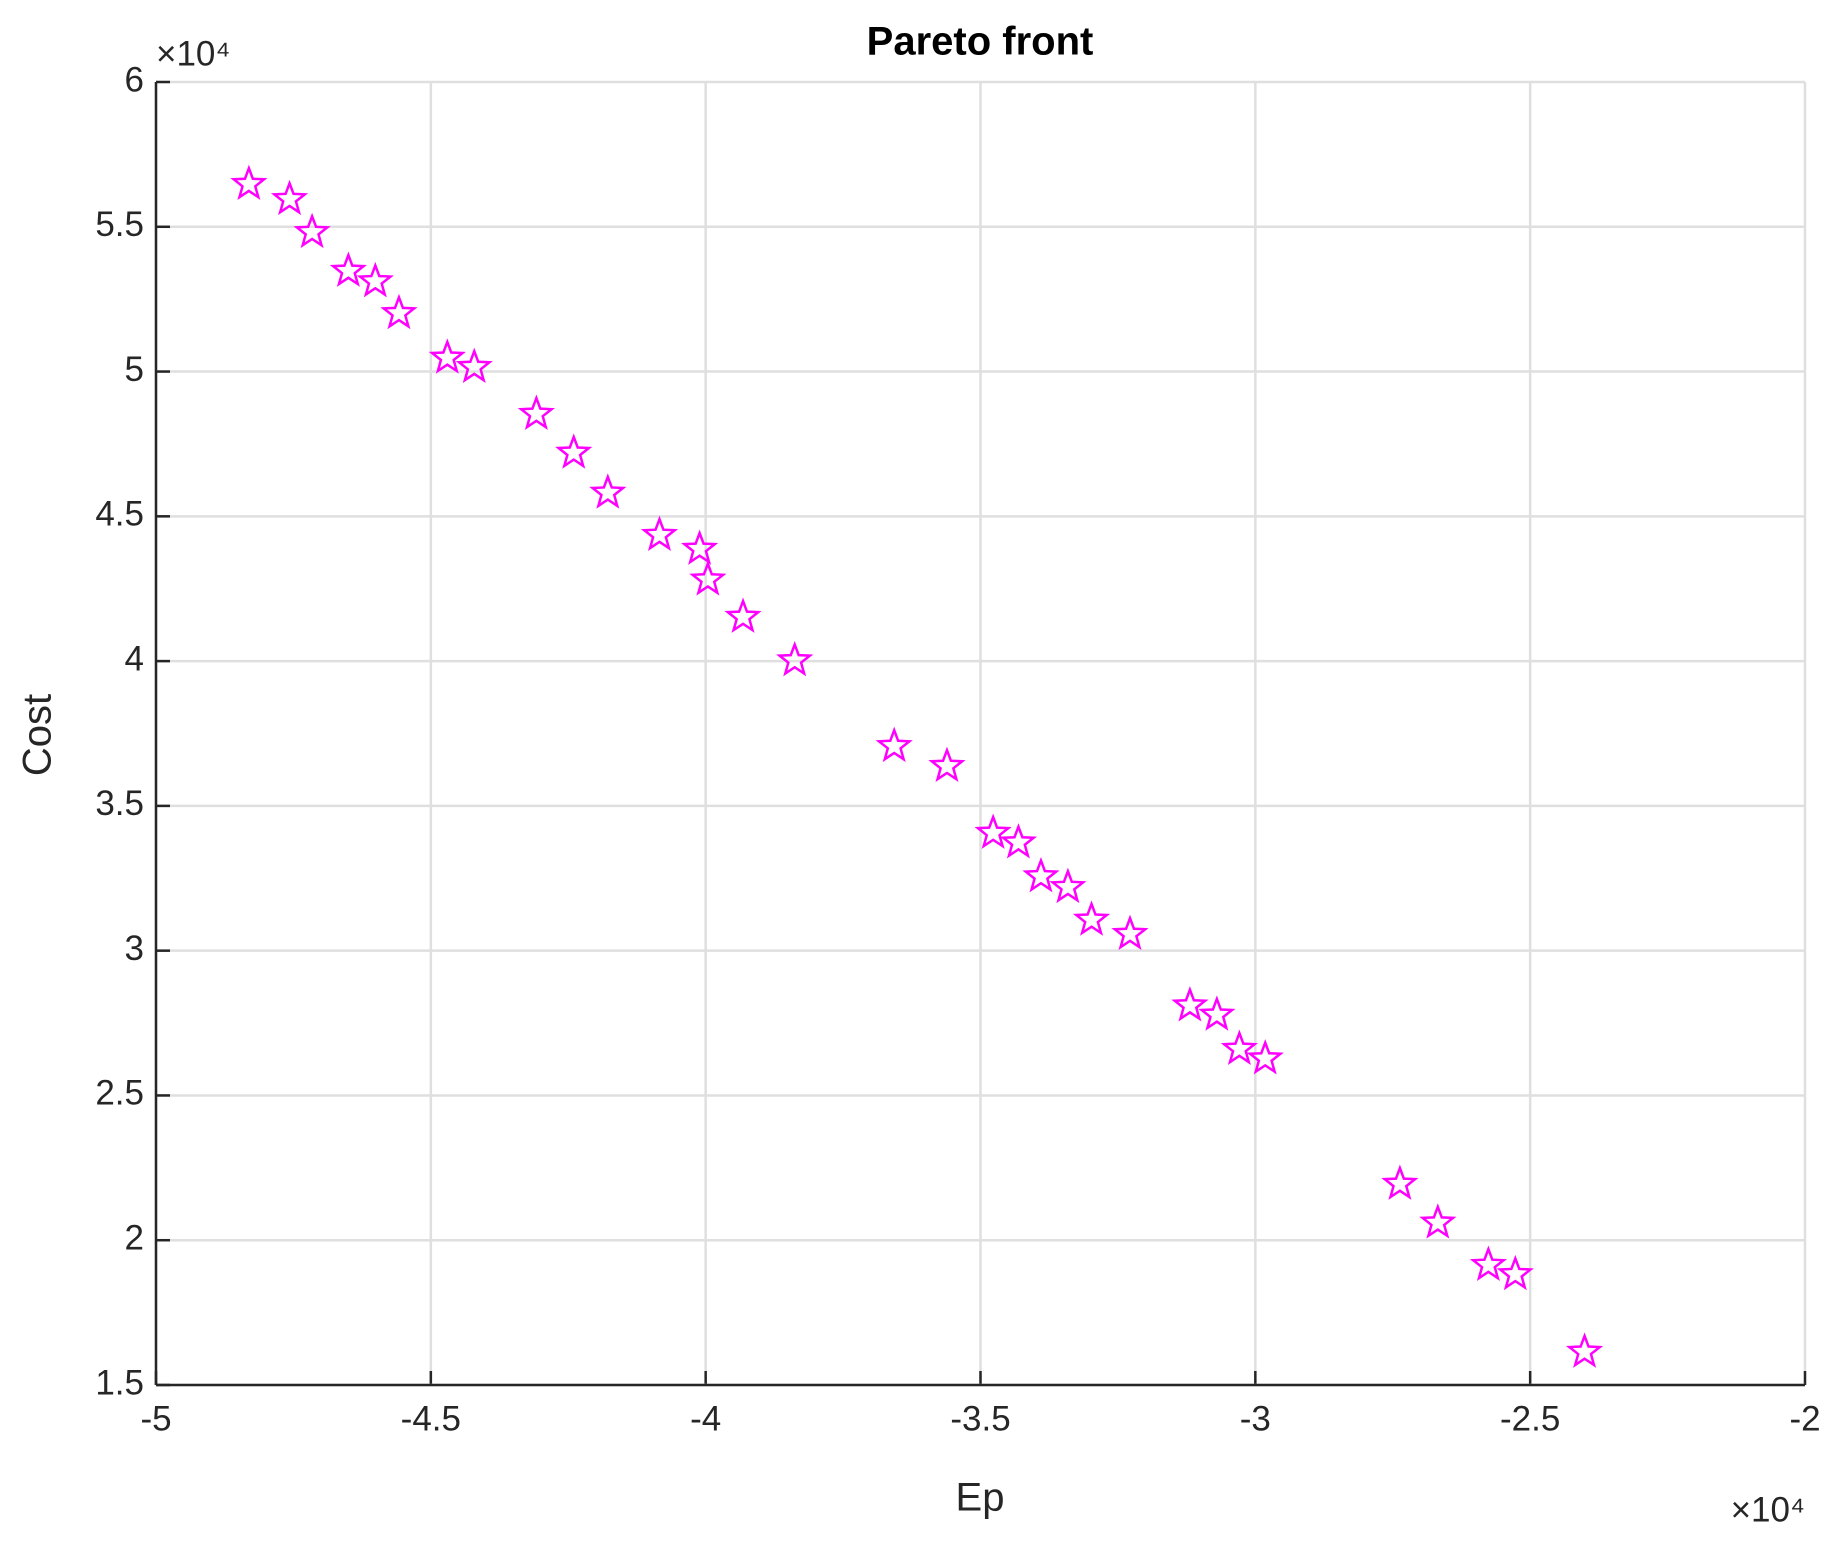 Image resolution: width=1840 pixels, height=1545 pixels. I want to click on y-tick-label: 2.5, so click(119, 1093).